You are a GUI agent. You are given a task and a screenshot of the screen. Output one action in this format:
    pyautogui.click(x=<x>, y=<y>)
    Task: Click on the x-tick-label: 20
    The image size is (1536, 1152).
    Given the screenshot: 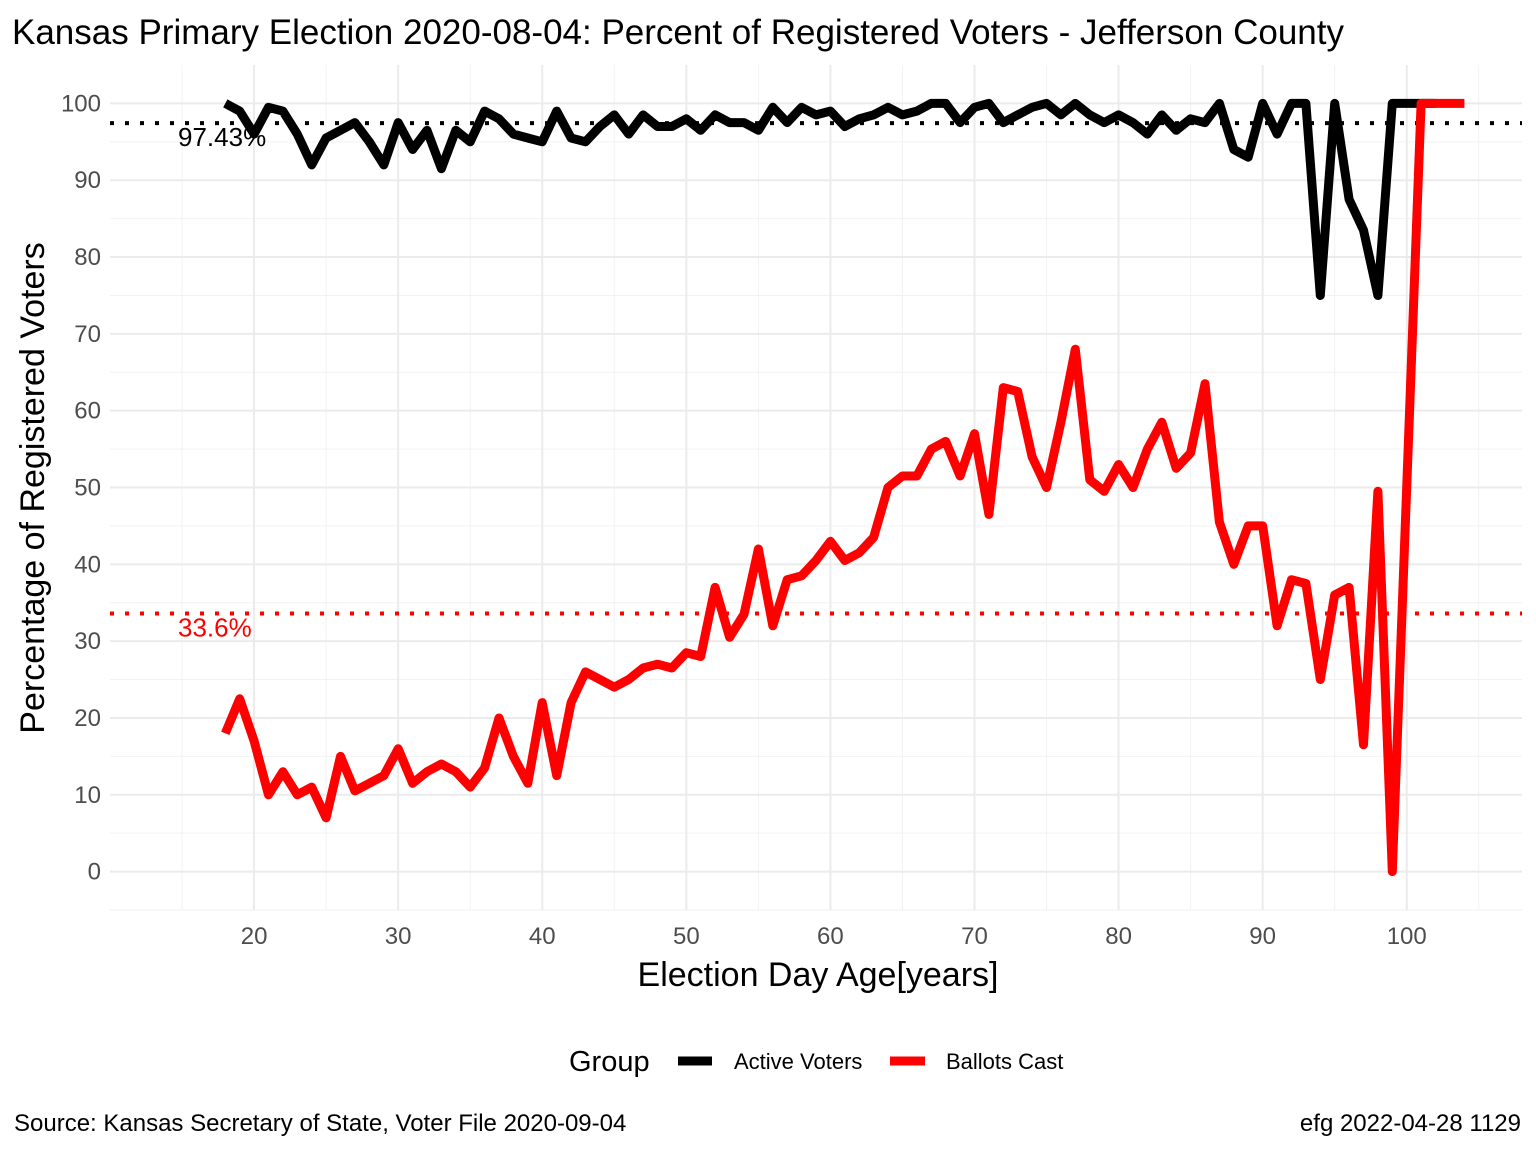 What is the action you would take?
    pyautogui.click(x=254, y=936)
    